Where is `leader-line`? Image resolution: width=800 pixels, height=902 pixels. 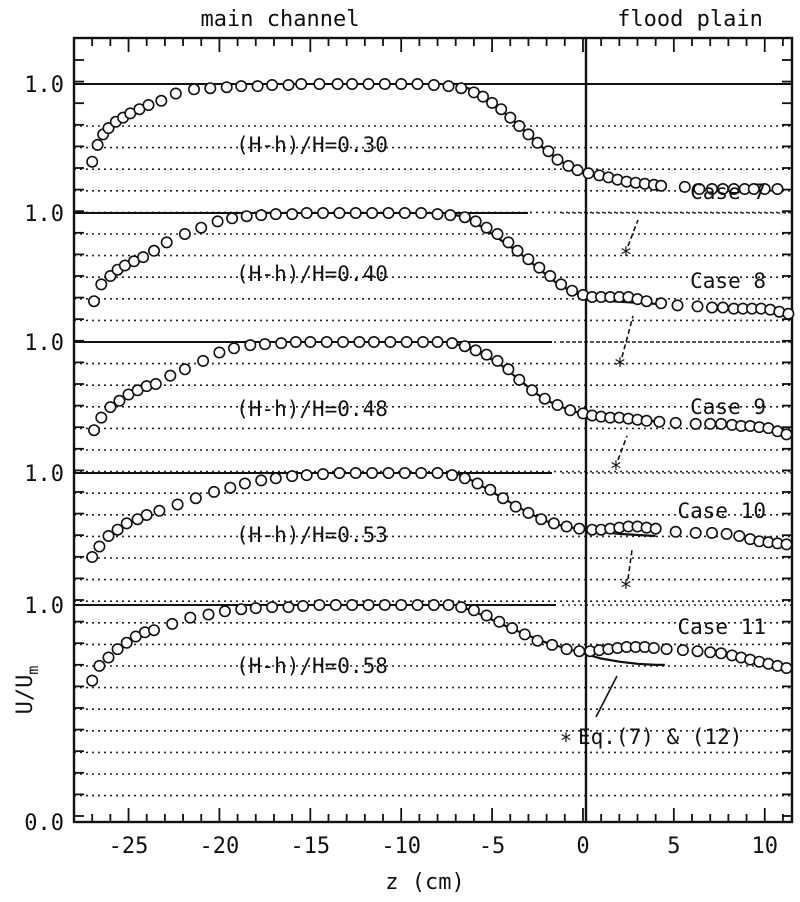
leader-line is located at coordinates (633, 233).